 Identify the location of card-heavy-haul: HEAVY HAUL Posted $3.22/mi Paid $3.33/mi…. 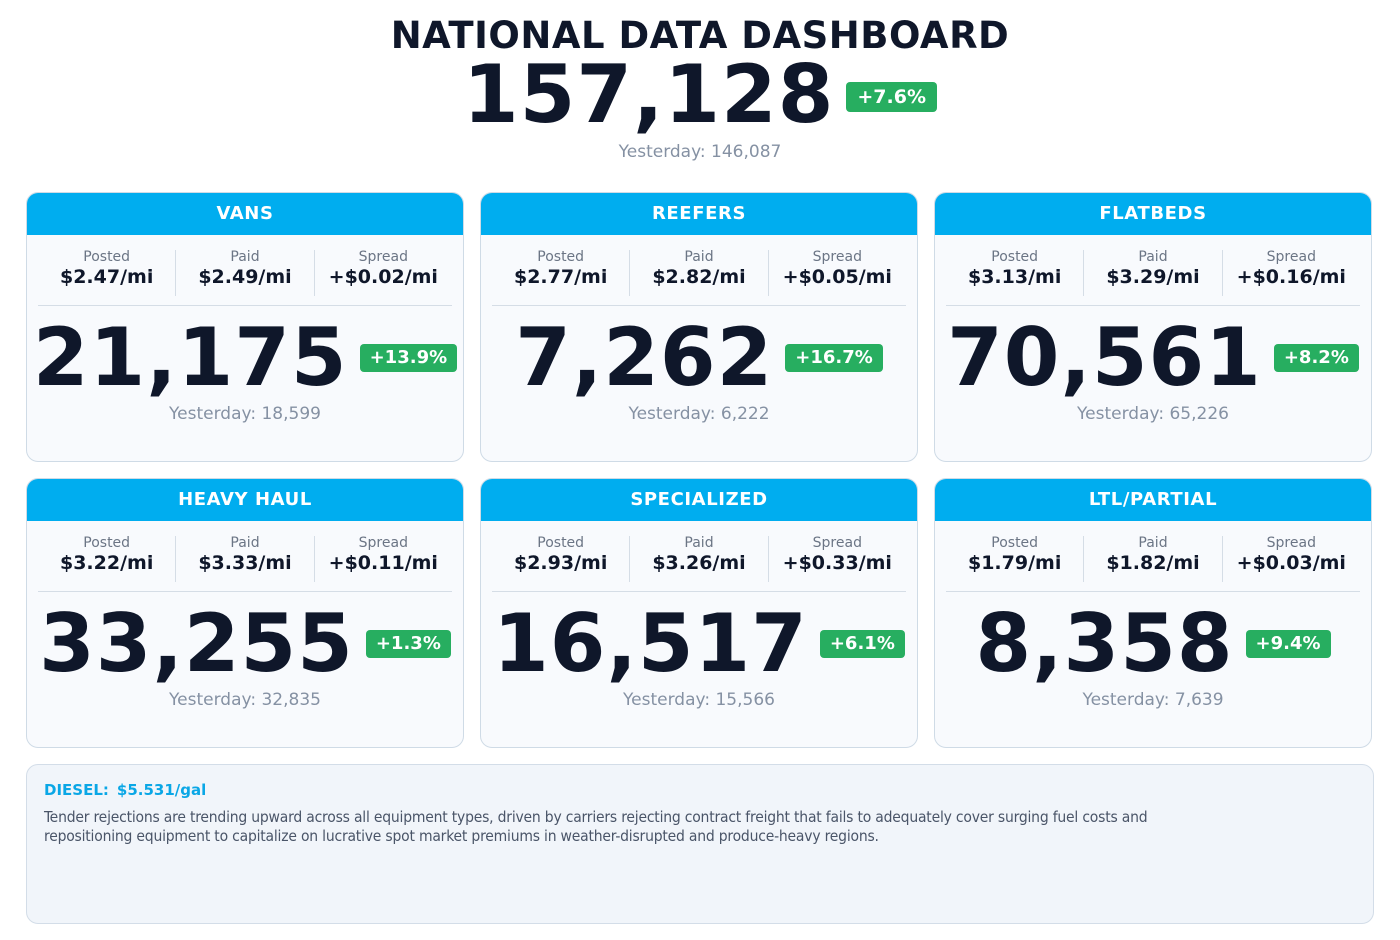
(245, 613).